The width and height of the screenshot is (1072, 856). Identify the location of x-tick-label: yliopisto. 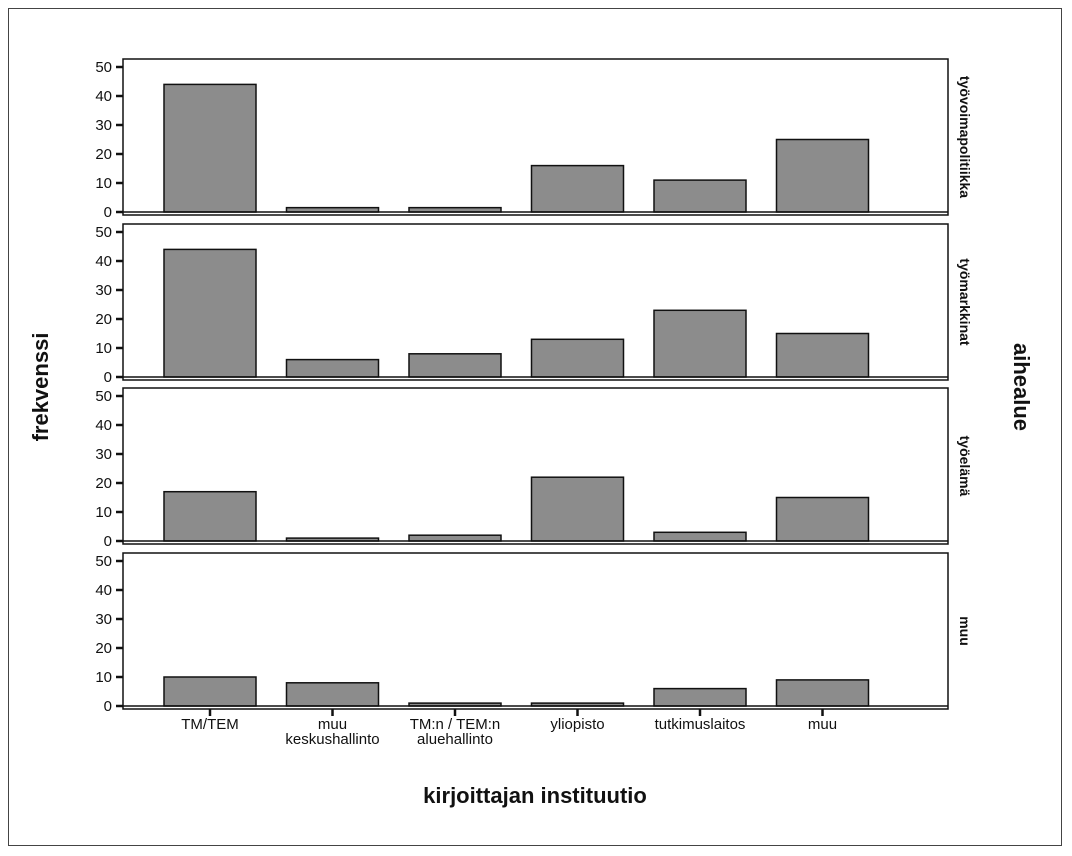
(577, 724).